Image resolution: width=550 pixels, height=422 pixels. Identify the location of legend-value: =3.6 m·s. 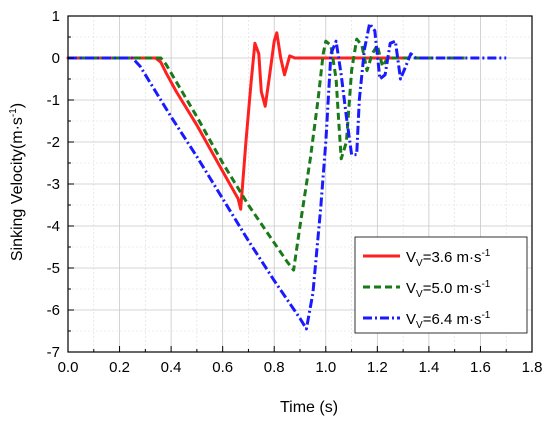
(452, 257).